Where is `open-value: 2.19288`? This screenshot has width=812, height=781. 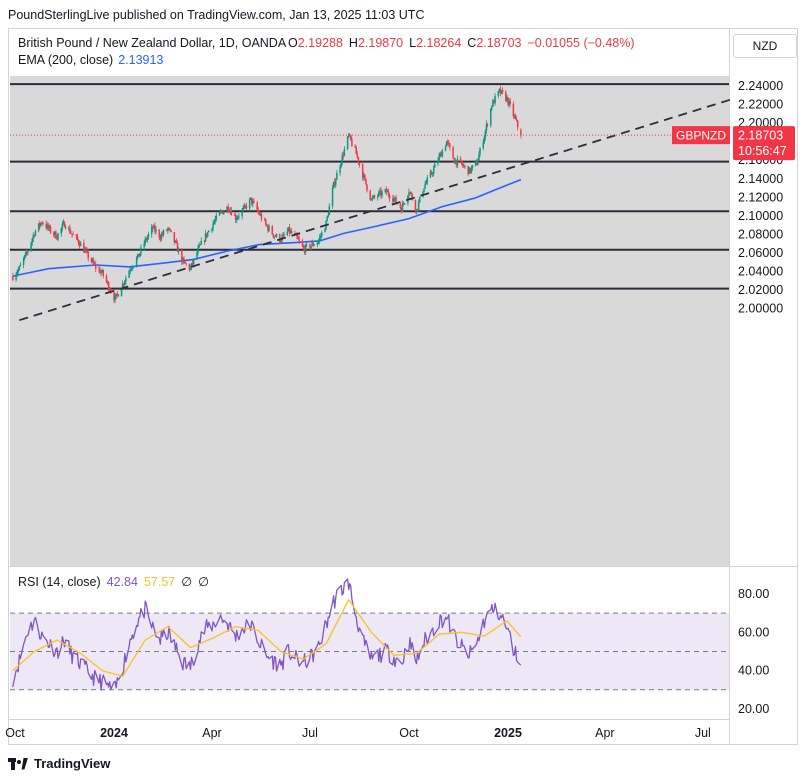 open-value: 2.19288 is located at coordinates (320, 43).